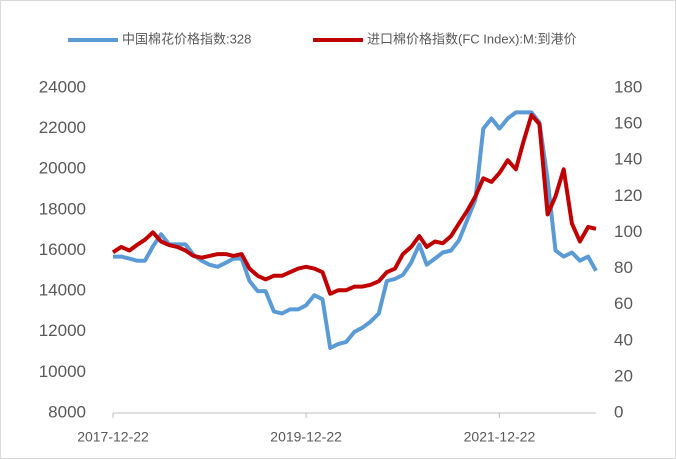 Image resolution: width=676 pixels, height=459 pixels. Describe the element at coordinates (62, 208) in the screenshot. I see `y-tick-label: 18000` at that location.